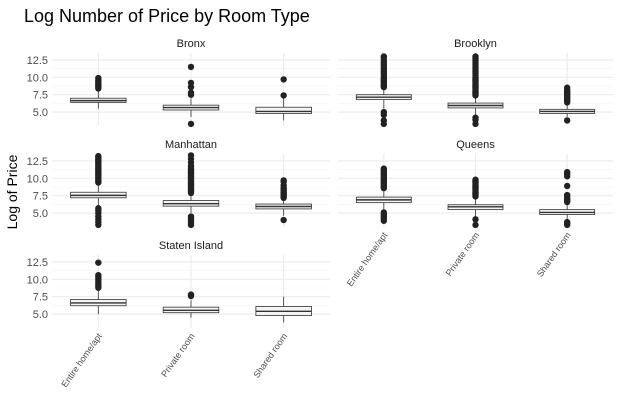  What do you see at coordinates (191, 145) in the screenshot?
I see `panel-strip-label: Manhattan` at bounding box center [191, 145].